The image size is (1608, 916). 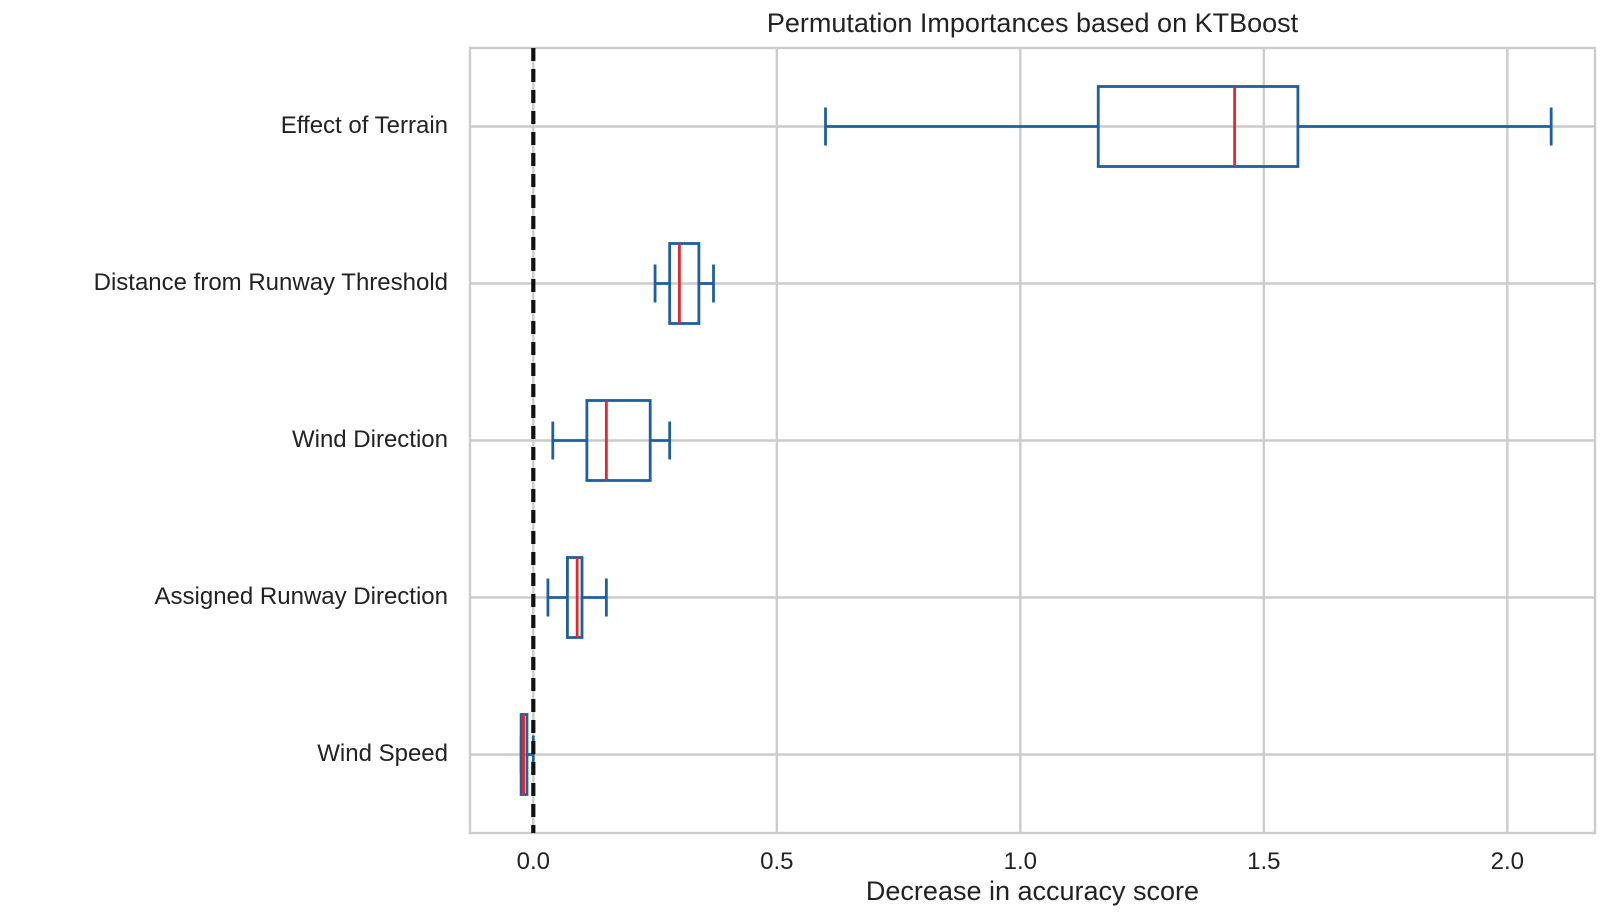 What do you see at coordinates (271, 282) in the screenshot?
I see `y-tick-label: Distance from Runway Threshold` at bounding box center [271, 282].